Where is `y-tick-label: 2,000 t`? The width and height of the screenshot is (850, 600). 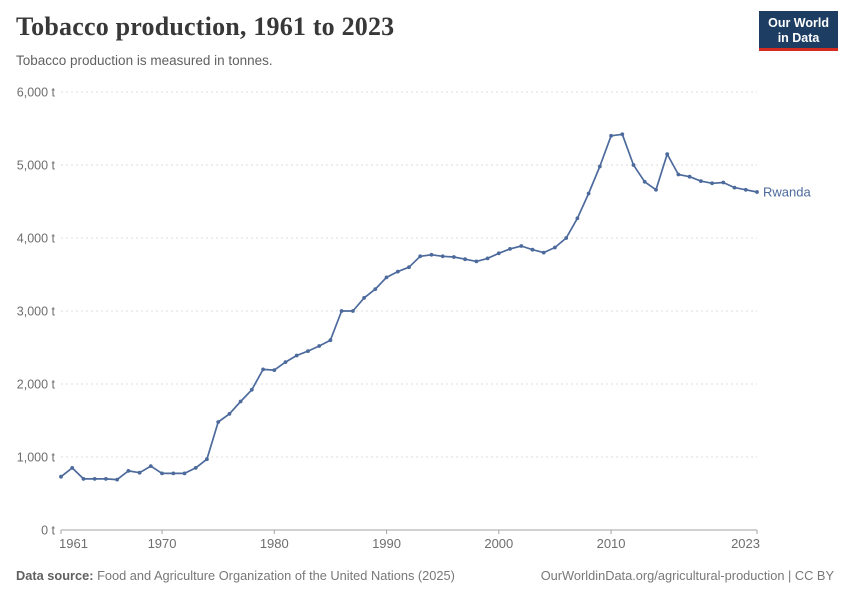
y-tick-label: 2,000 t is located at coordinates (36, 385).